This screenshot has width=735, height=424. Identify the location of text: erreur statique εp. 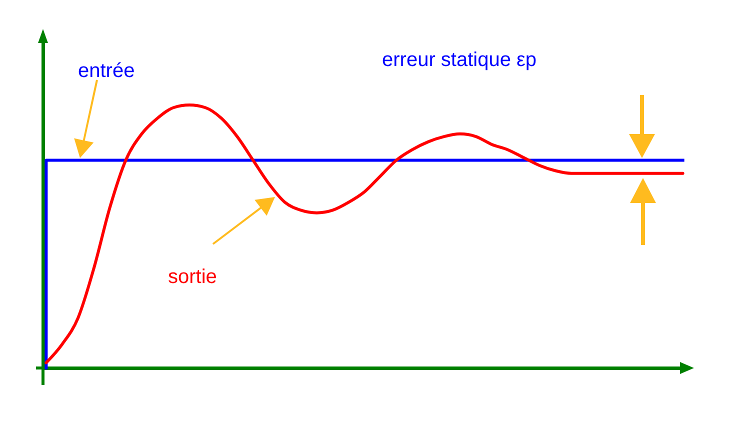
(459, 60).